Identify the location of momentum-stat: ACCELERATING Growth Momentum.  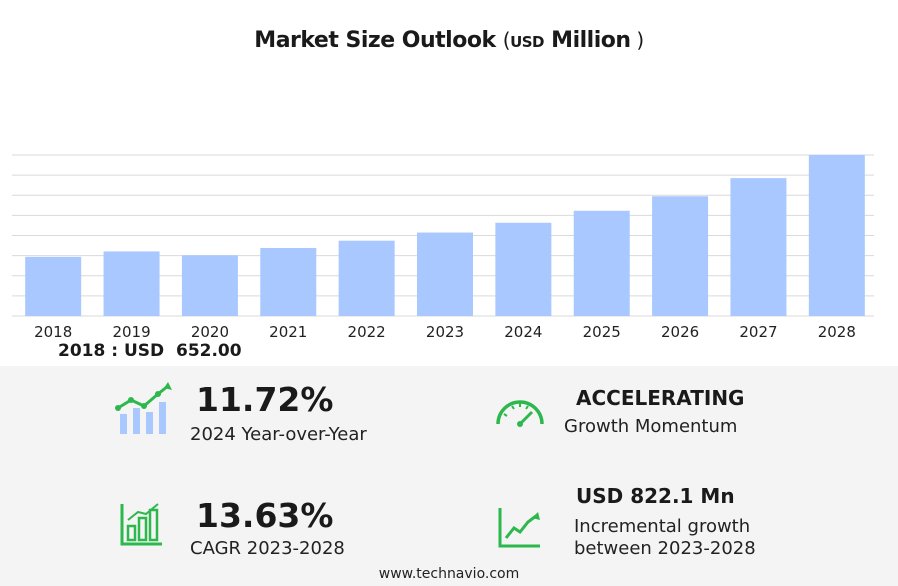
(654, 412).